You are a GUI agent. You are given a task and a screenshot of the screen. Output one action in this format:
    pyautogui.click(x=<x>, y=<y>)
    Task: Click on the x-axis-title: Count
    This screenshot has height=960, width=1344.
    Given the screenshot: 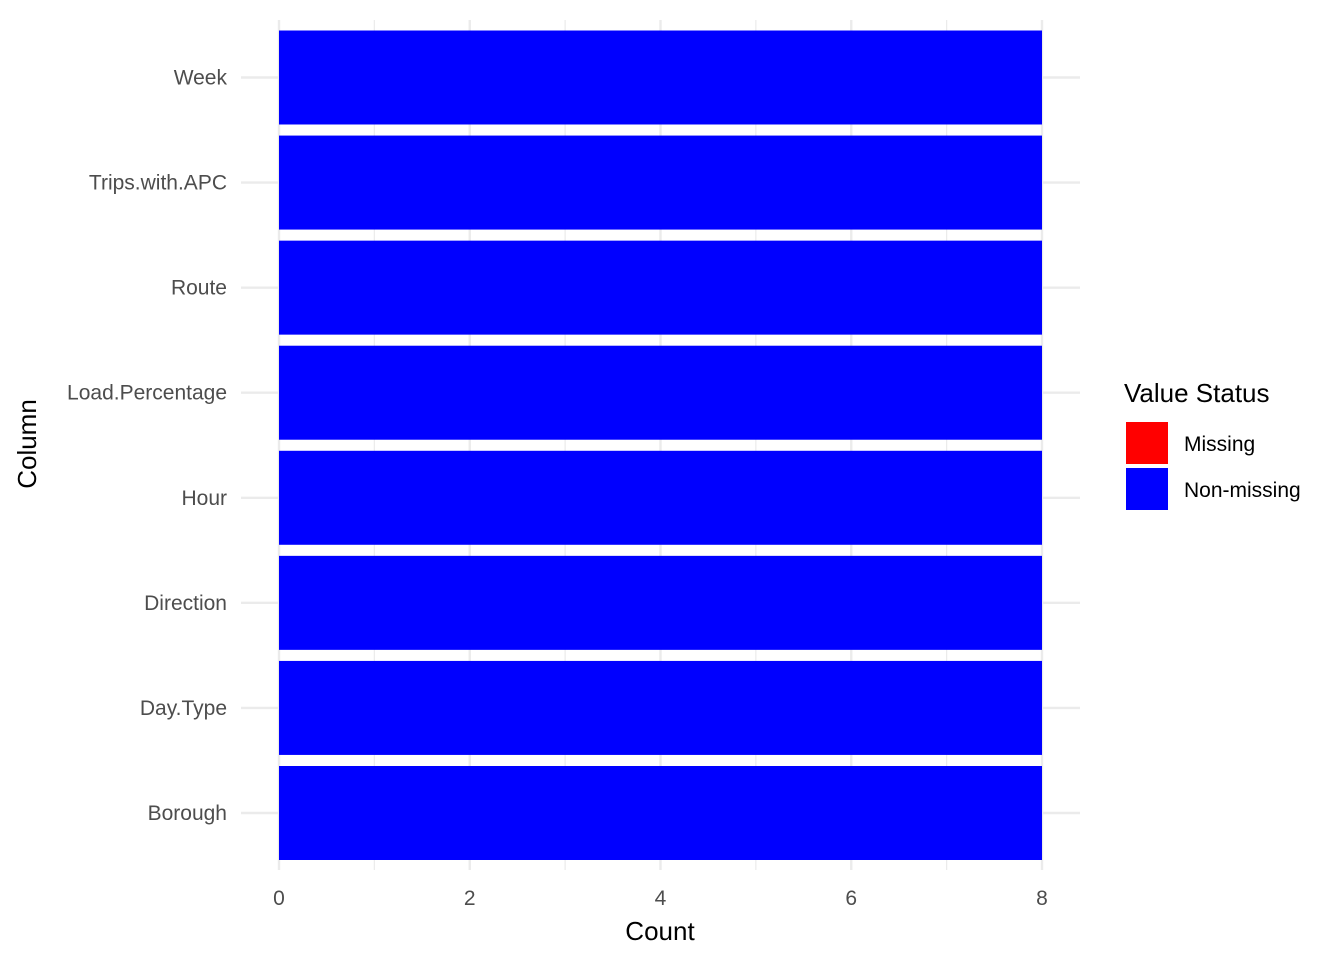 What is the action you would take?
    pyautogui.click(x=660, y=931)
    